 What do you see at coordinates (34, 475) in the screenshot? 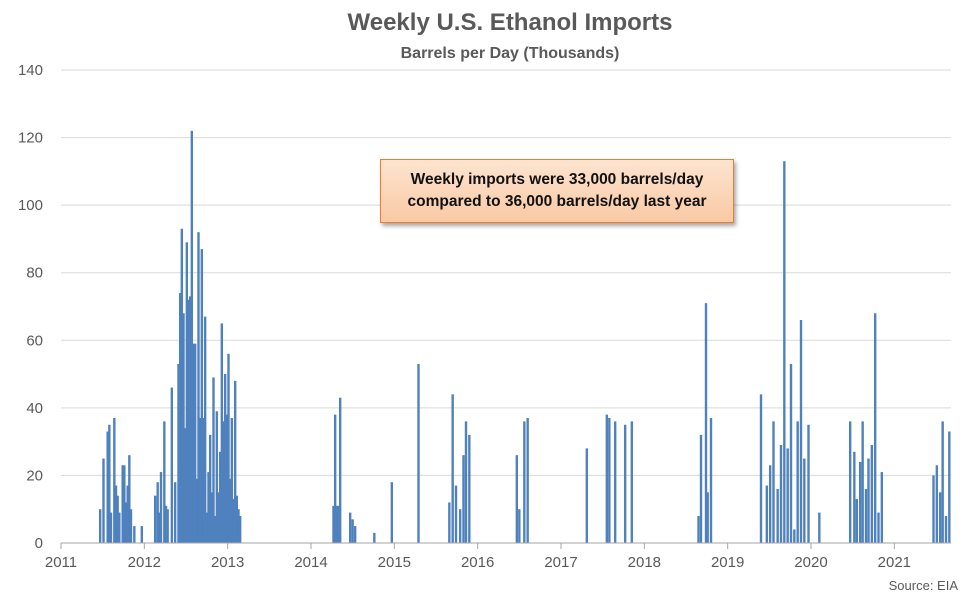
I see `y-tick-label: 20` at bounding box center [34, 475].